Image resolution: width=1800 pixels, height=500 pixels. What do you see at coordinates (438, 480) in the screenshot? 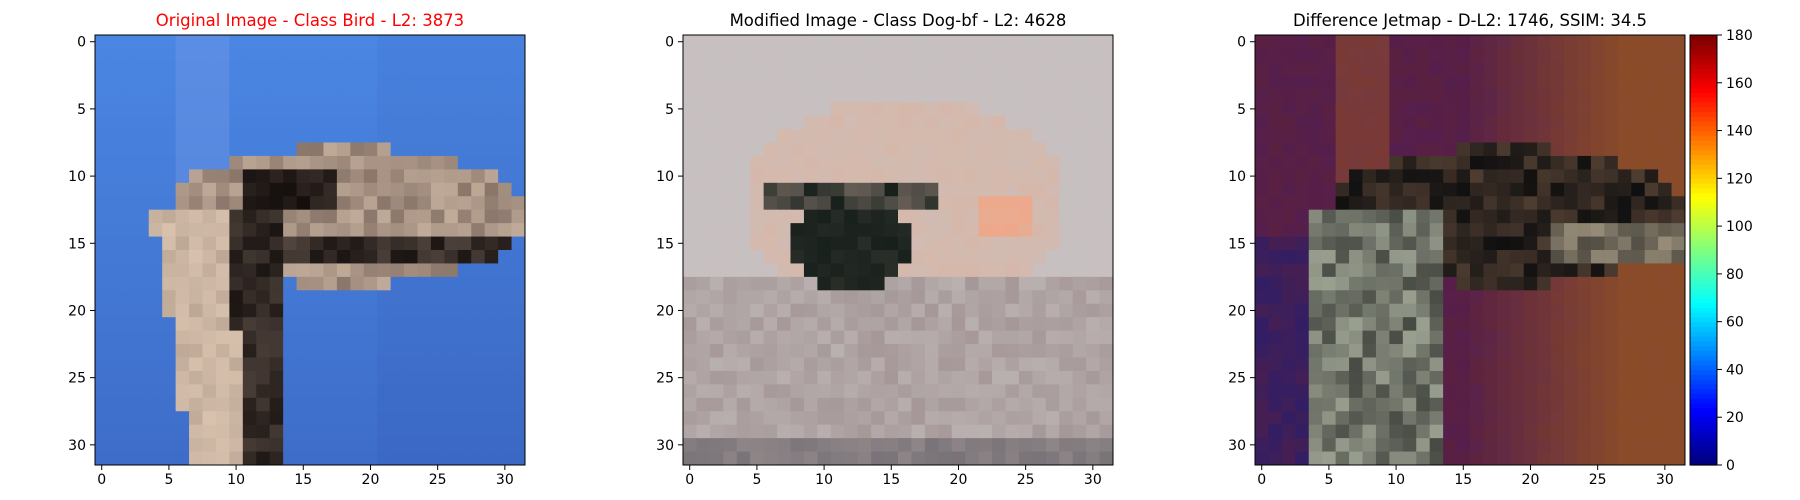
I see `x-tick-label: 25` at bounding box center [438, 480].